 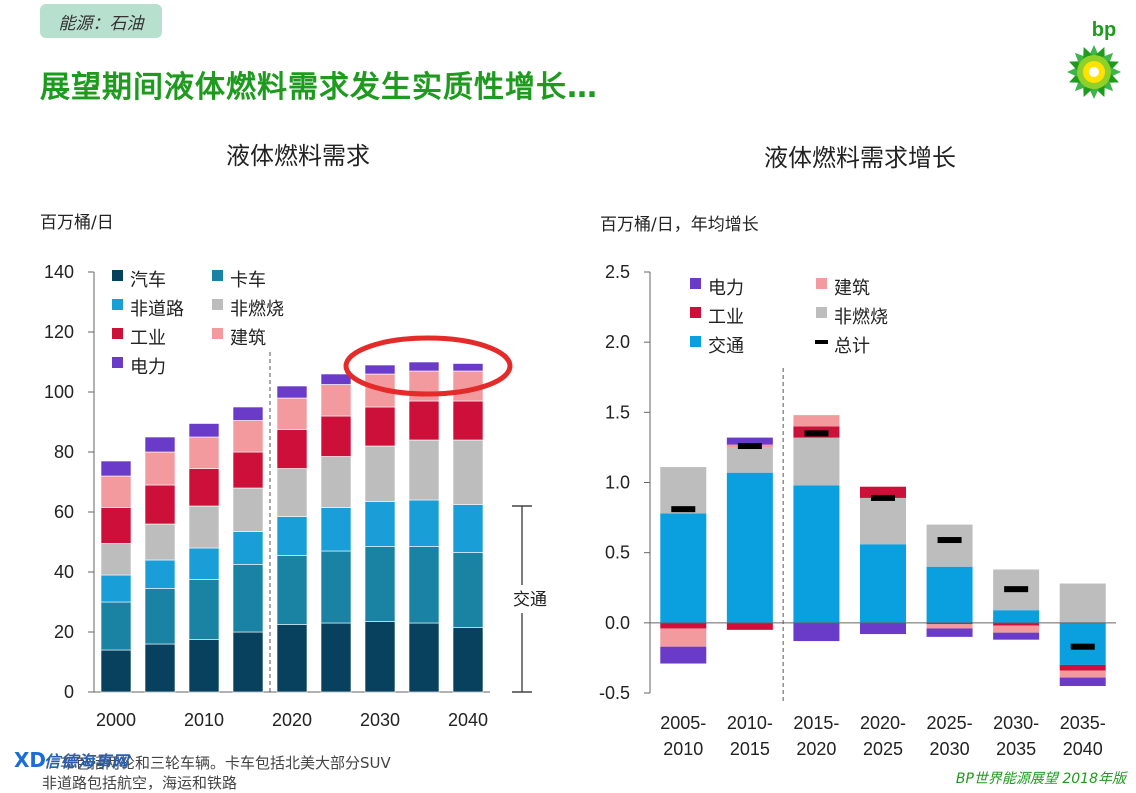 I want to click on left-x-tick-label: 2010, so click(x=204, y=720).